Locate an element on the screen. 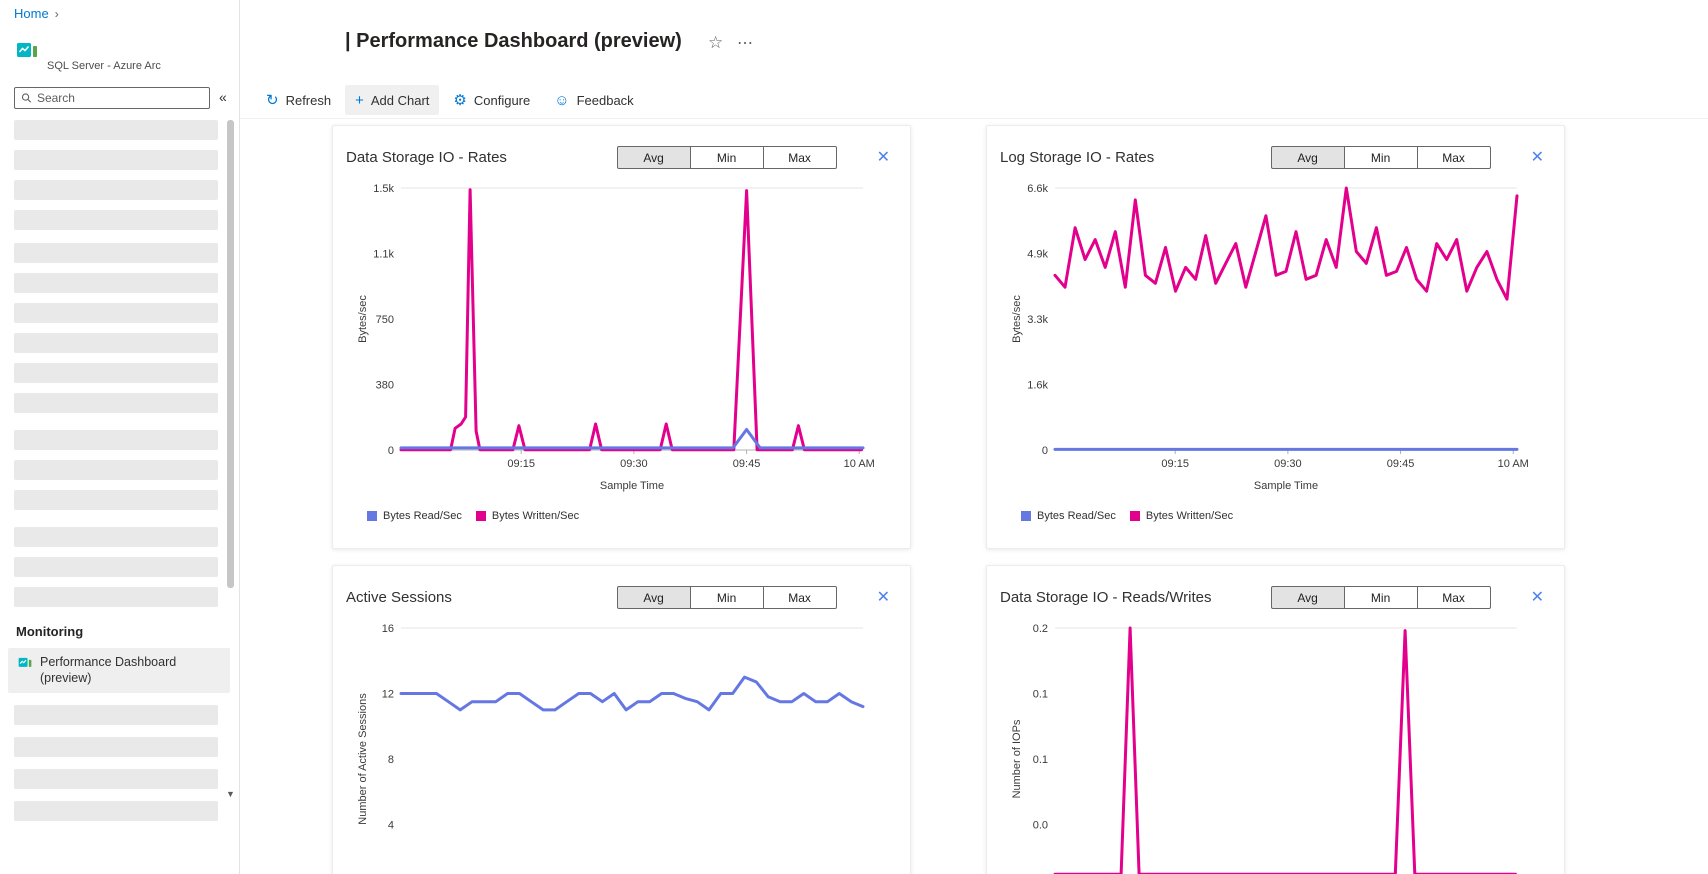 The width and height of the screenshot is (1708, 874). refresh-button: ↻ Refresh is located at coordinates (298, 100).